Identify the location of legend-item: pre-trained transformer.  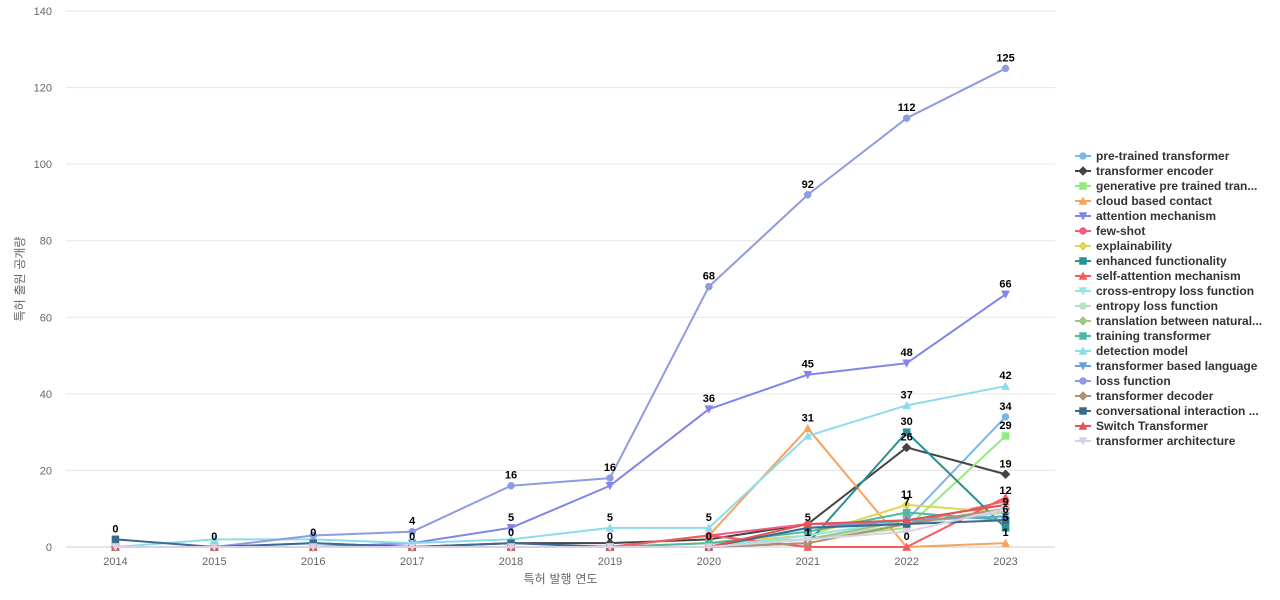
(1152, 156).